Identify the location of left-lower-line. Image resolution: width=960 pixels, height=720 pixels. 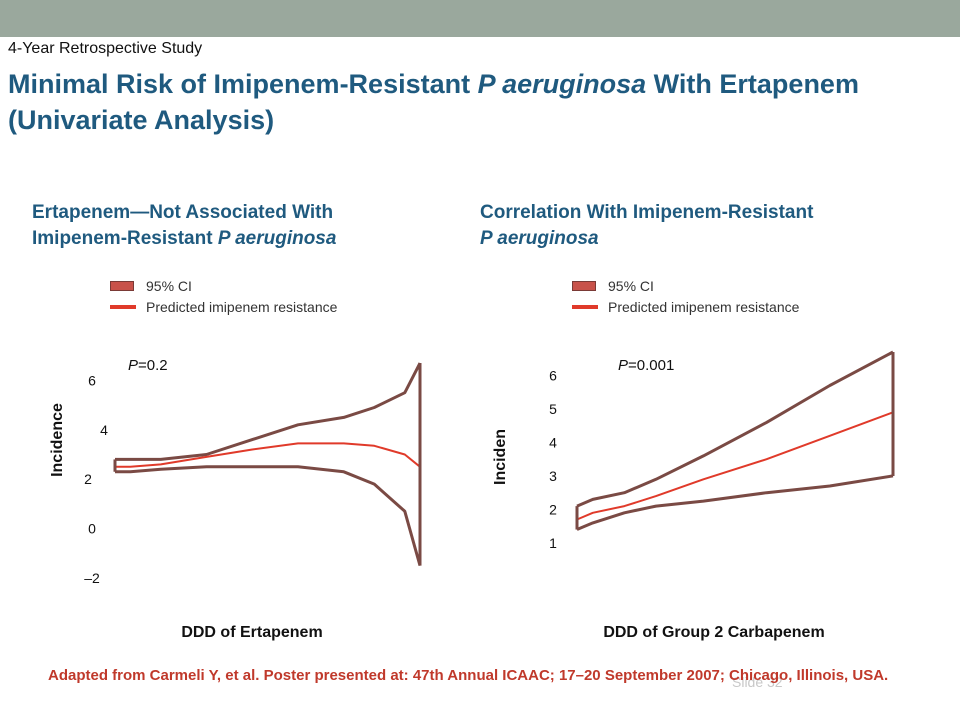
(268, 516).